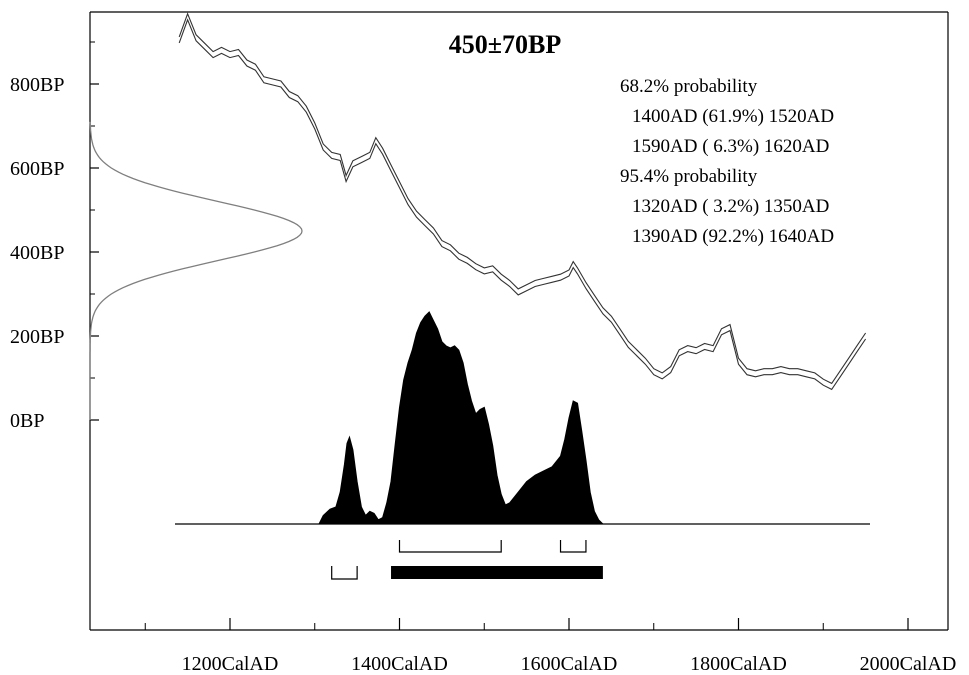  I want to click on chart-title: 450±70BP, so click(505, 44).